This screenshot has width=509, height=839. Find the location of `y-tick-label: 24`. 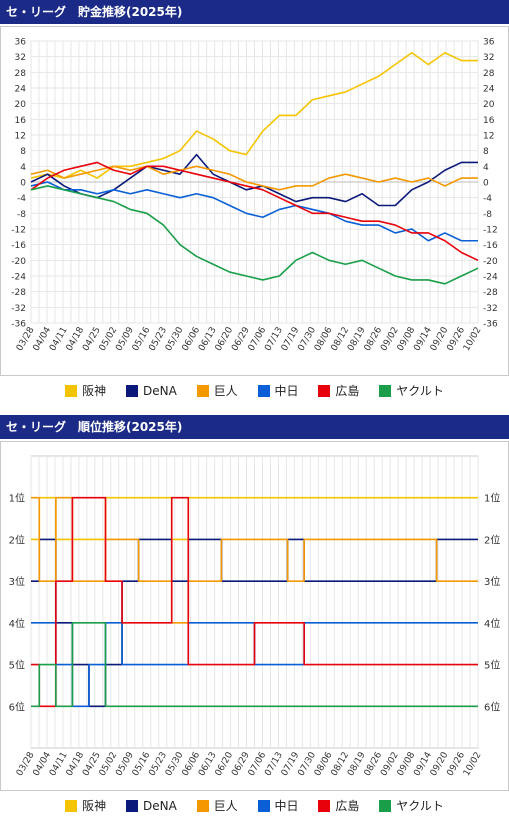

y-tick-label: 24 is located at coordinates (21, 90).